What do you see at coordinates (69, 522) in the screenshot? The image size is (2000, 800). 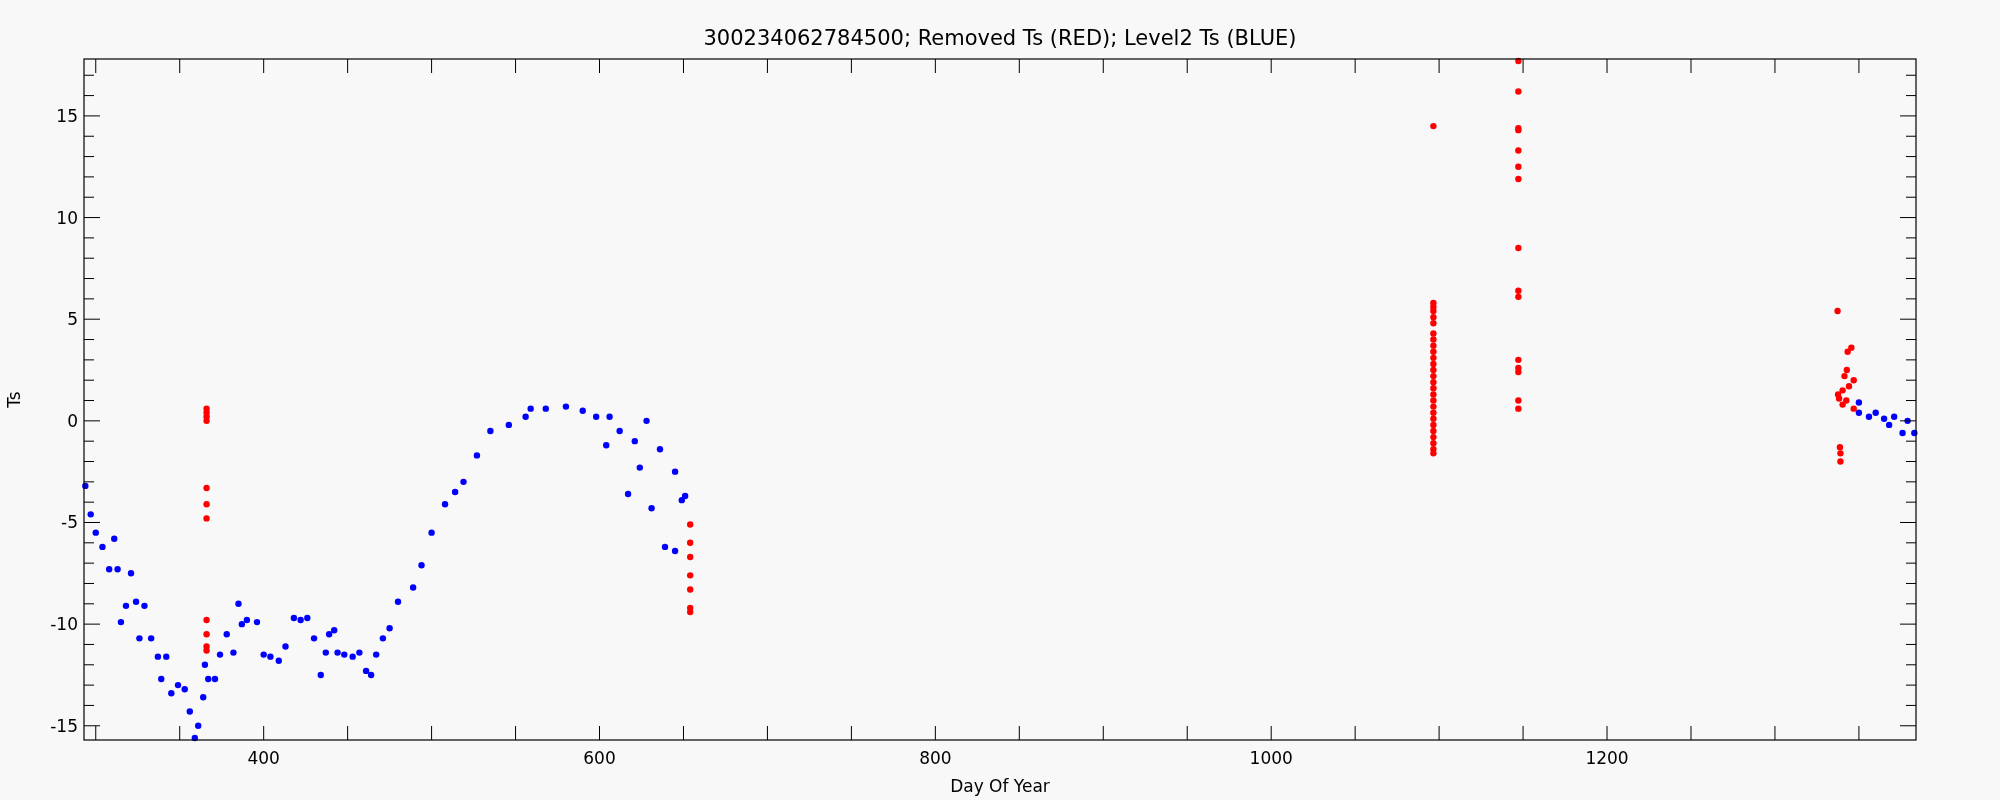 I see `y-tick-label: -5` at bounding box center [69, 522].